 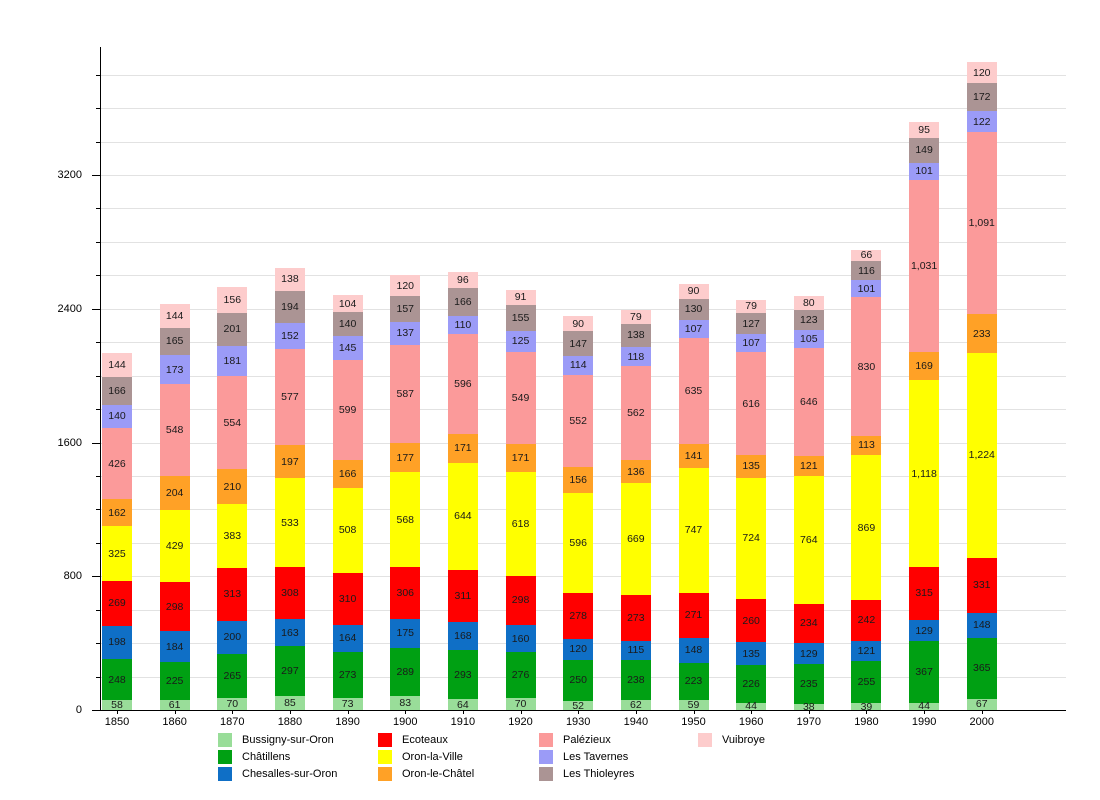 I want to click on segment-value-label: 201, so click(x=232, y=329).